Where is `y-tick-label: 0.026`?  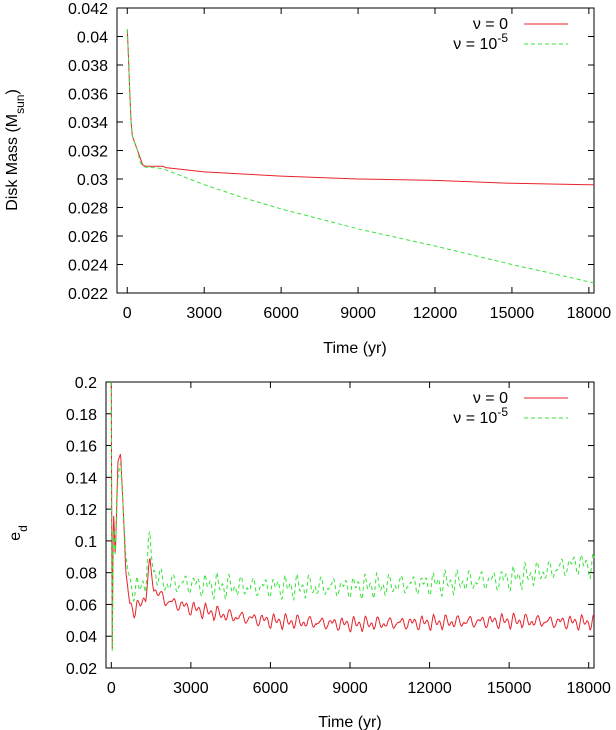 y-tick-label: 0.026 is located at coordinates (88, 237).